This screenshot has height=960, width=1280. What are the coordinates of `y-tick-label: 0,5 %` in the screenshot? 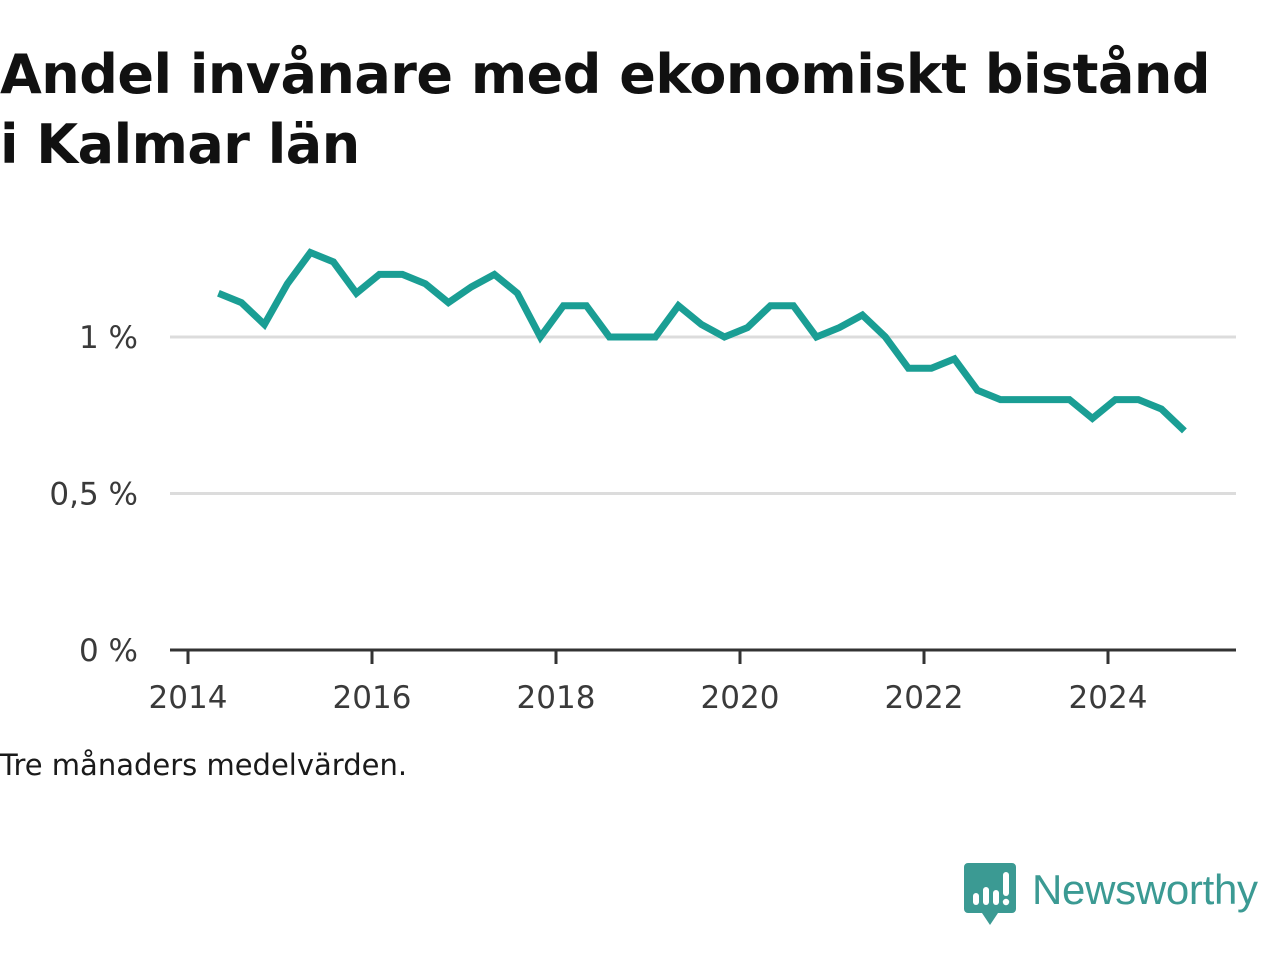 It's located at (93, 495).